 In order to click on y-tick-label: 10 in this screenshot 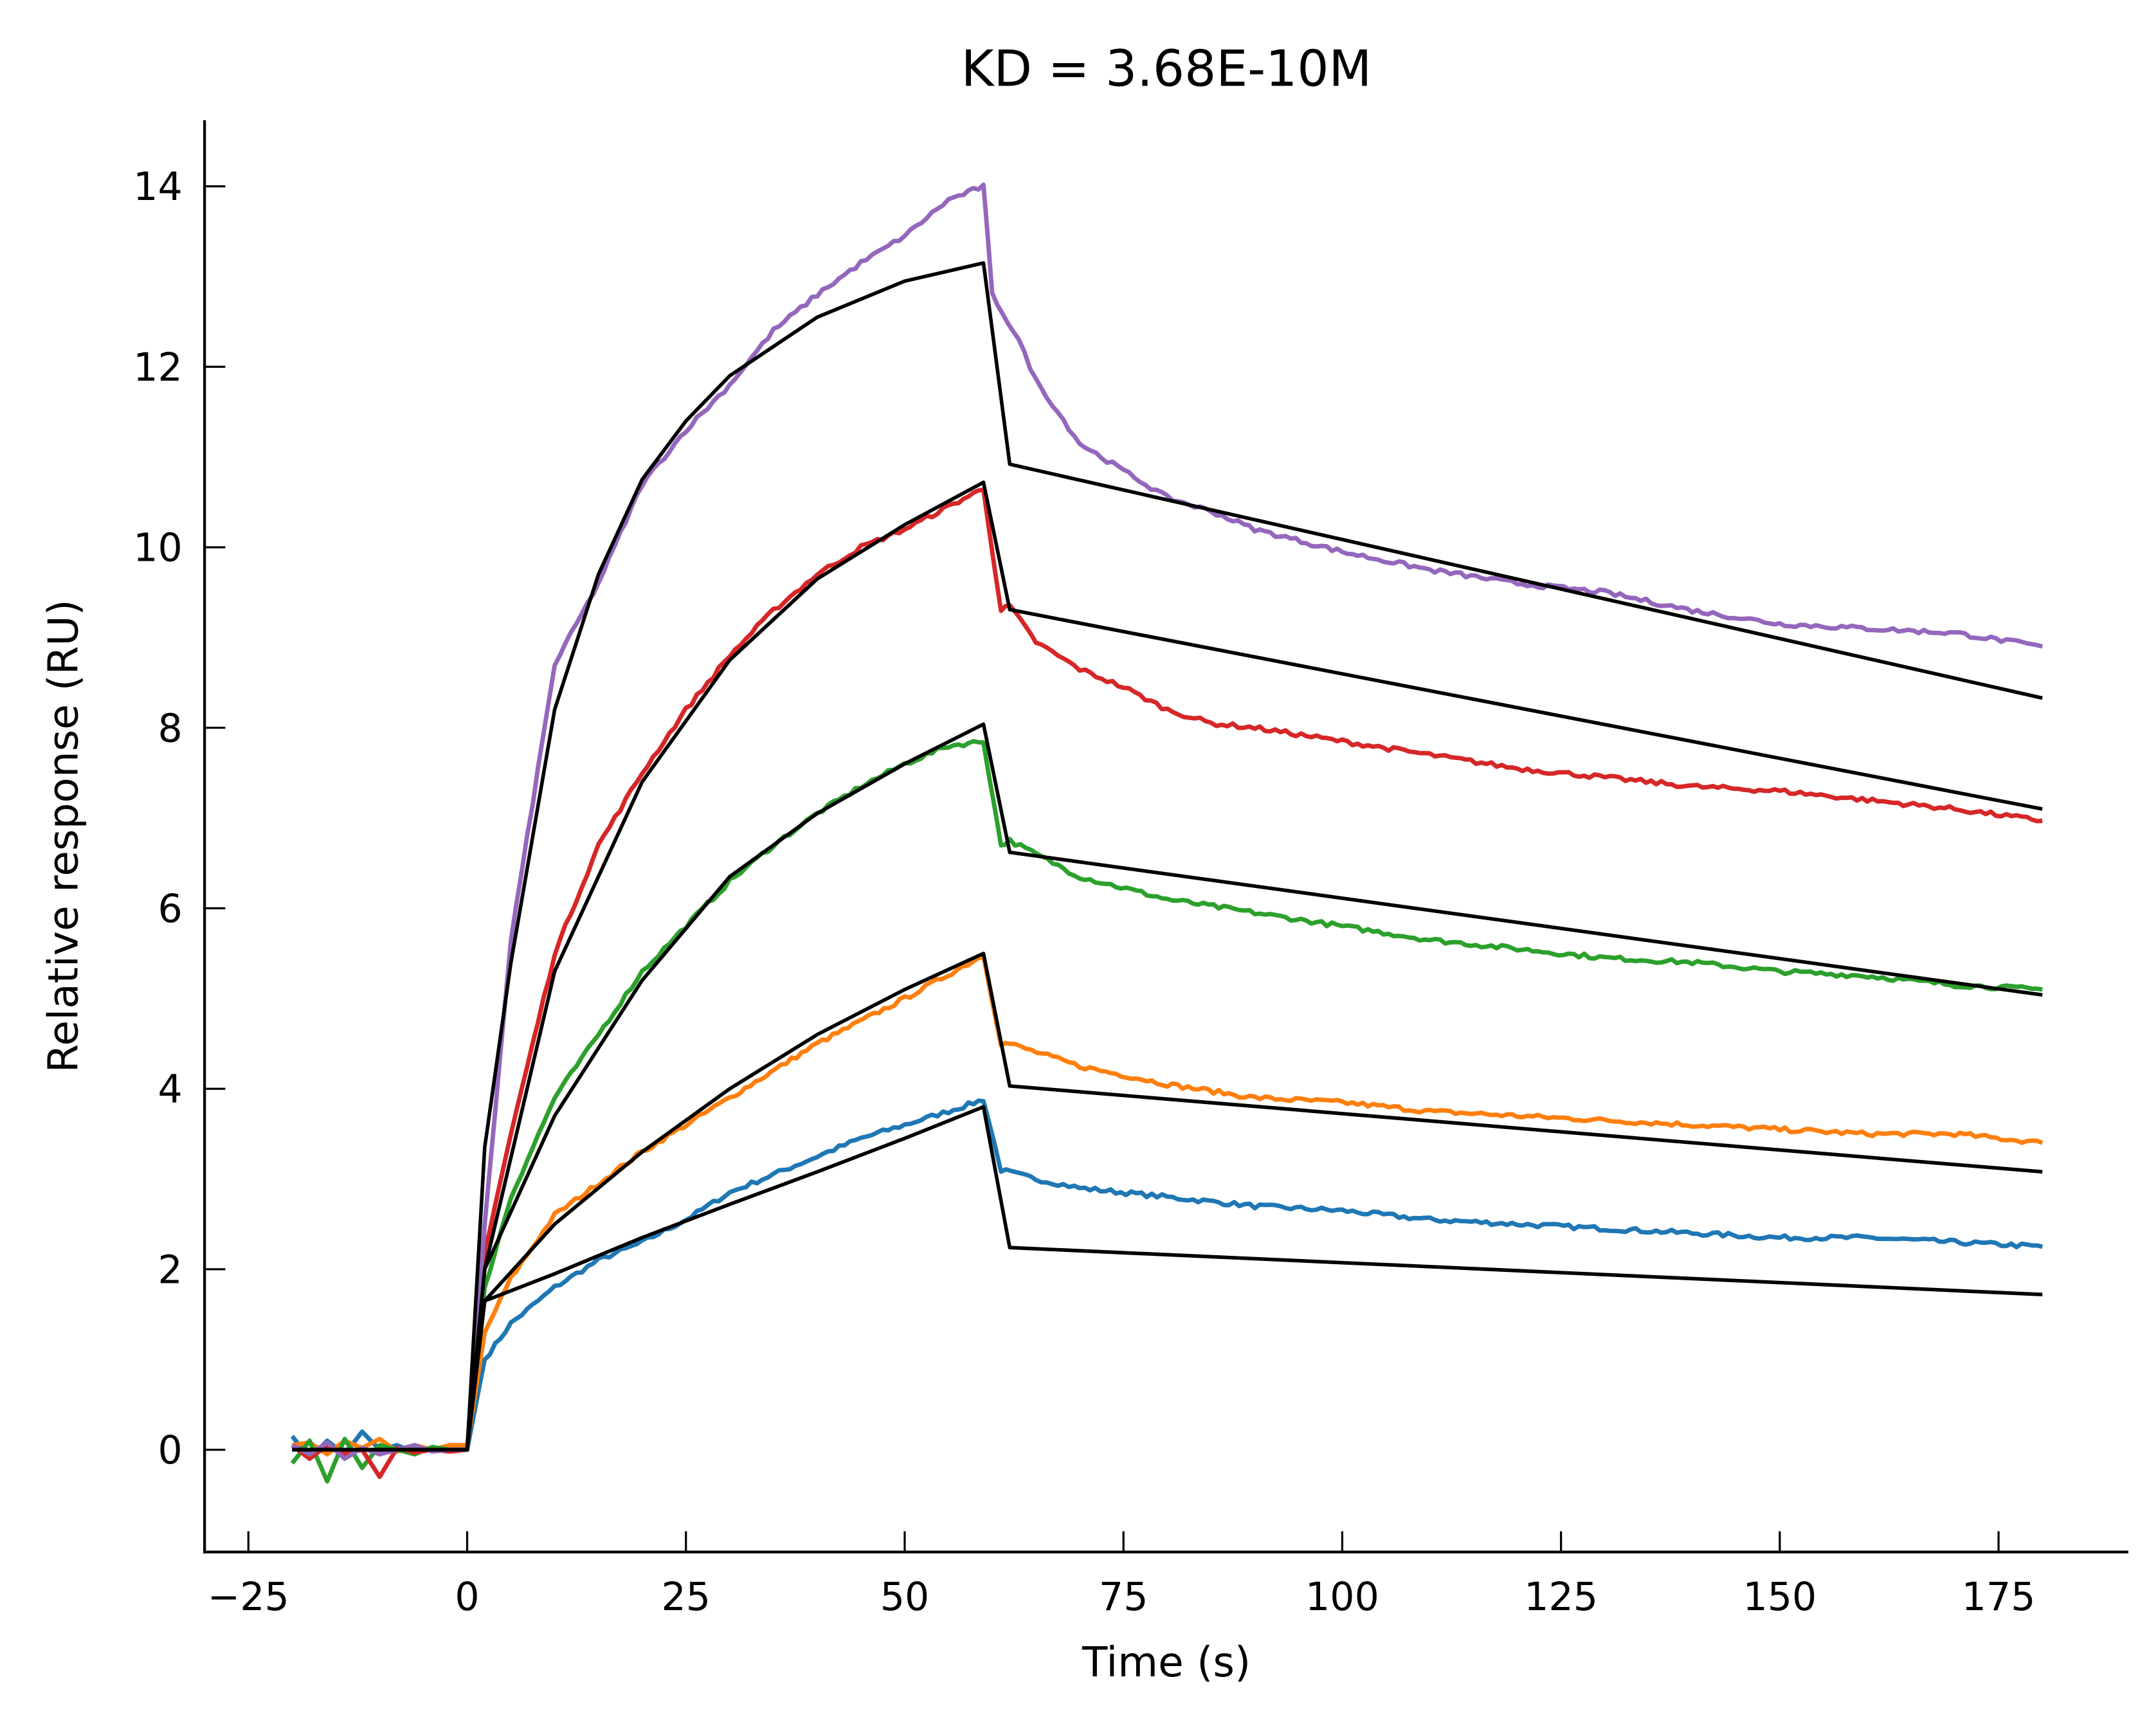, I will do `click(158, 548)`.